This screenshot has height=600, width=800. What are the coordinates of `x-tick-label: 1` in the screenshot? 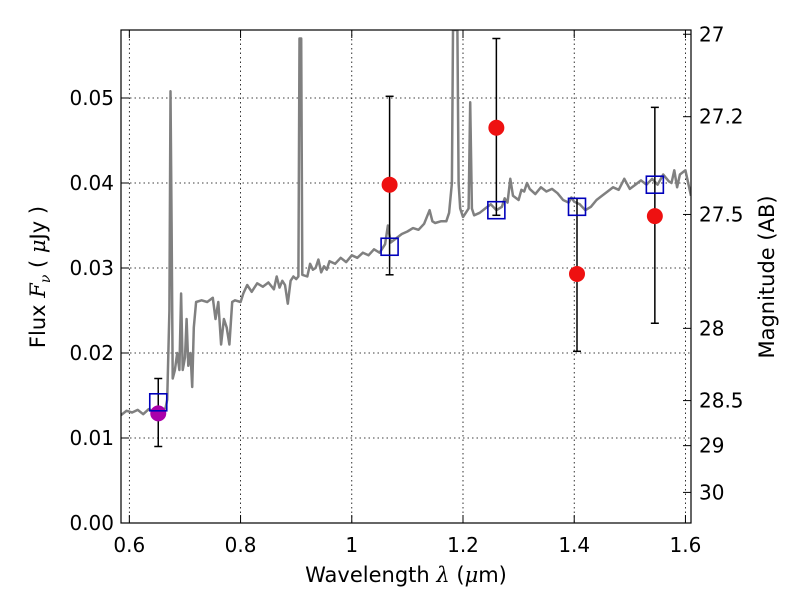 It's located at (351, 545).